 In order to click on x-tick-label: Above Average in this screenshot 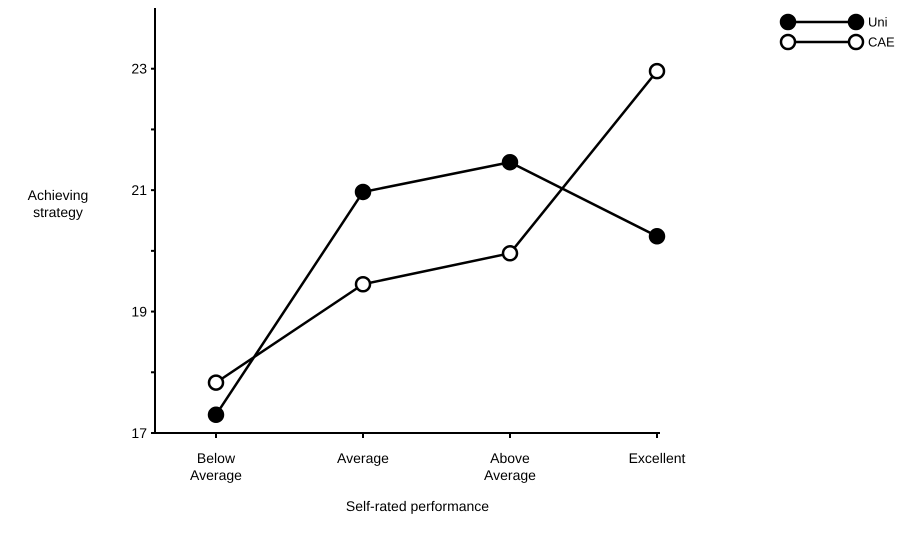, I will do `click(510, 466)`.